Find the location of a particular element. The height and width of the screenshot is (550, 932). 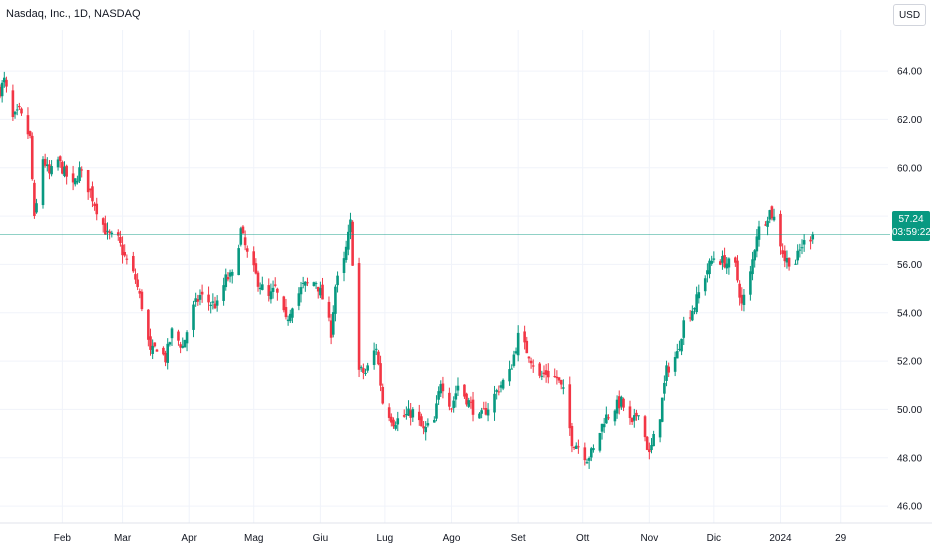

x-tick-label: 2024 is located at coordinates (780, 538).